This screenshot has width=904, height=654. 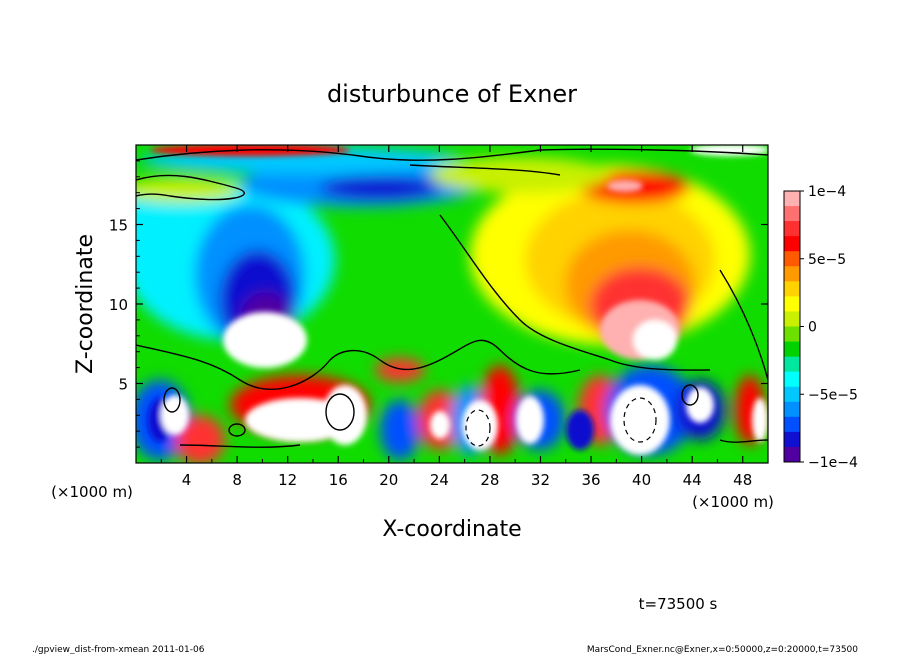 I want to click on x-tick-label: 8, so click(x=237, y=480).